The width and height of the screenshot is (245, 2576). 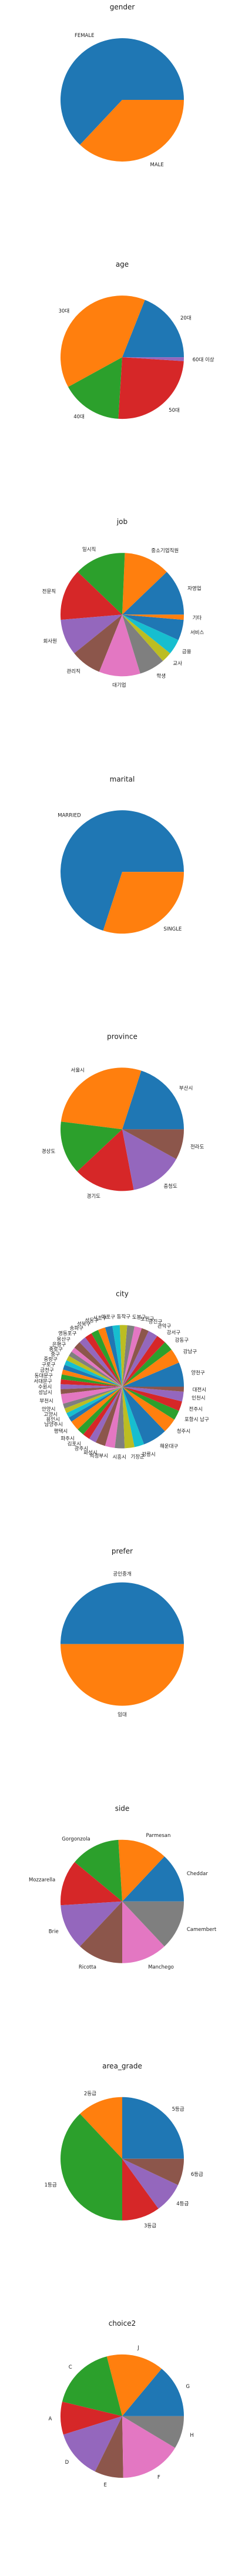 I want to click on slice-label: 충청도, so click(x=170, y=1187).